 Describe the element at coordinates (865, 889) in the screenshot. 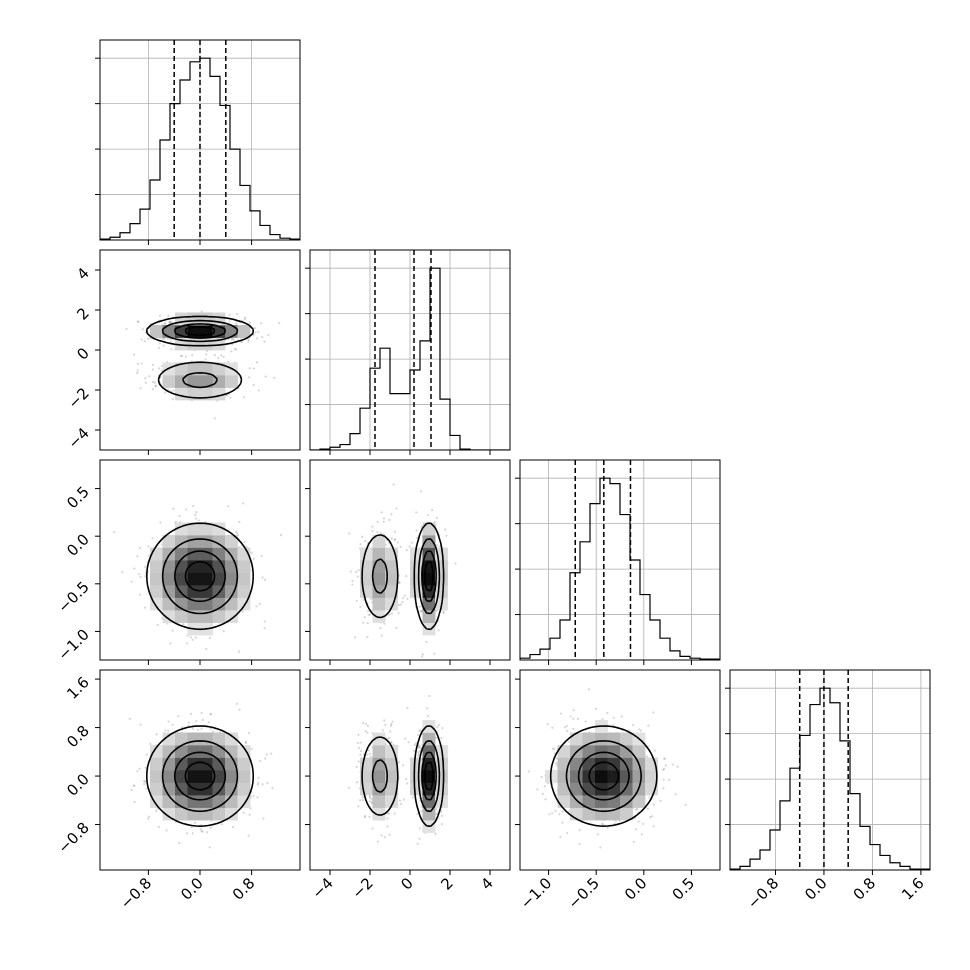

I see `x-tick-label: 0.8` at that location.